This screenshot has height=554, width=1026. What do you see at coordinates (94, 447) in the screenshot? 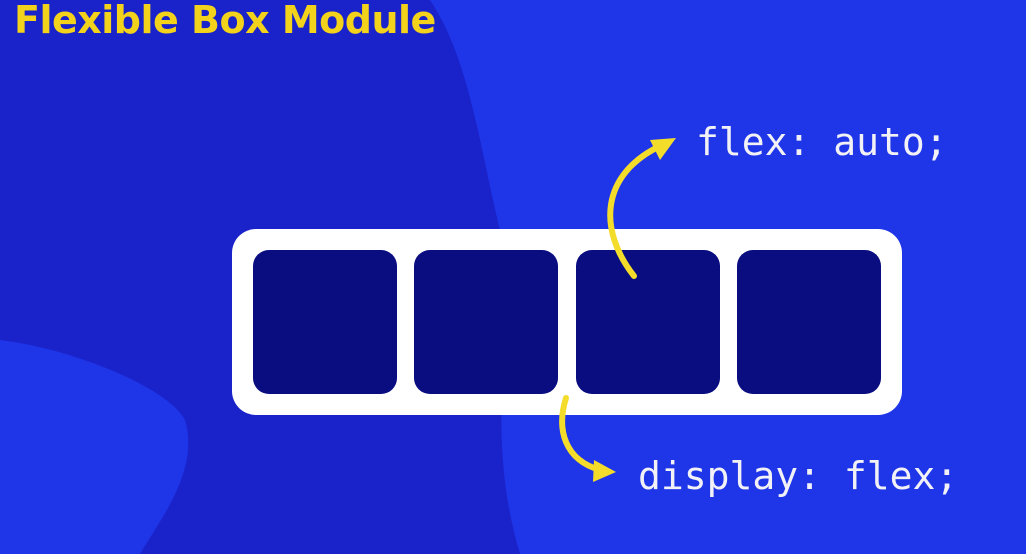
I see `background-blob-lower` at bounding box center [94, 447].